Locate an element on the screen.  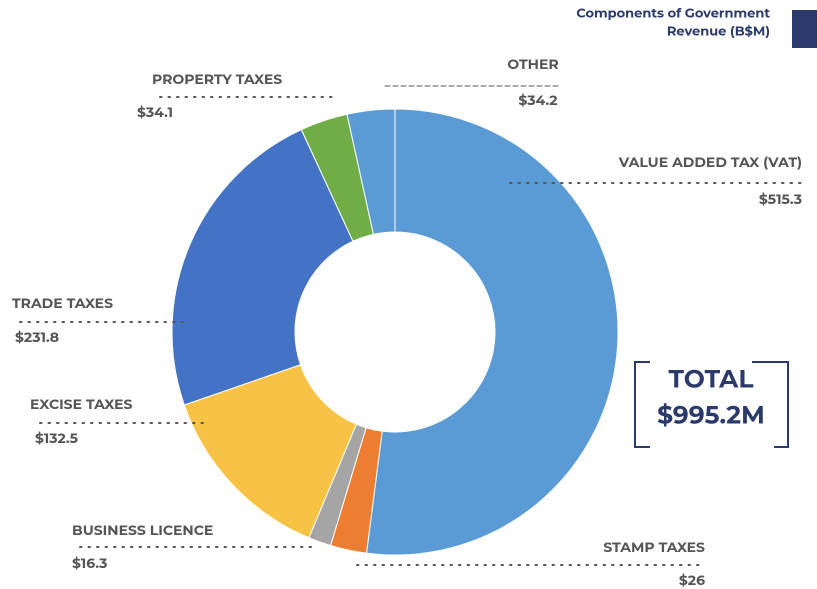
value-label: $16.3 is located at coordinates (89, 563).